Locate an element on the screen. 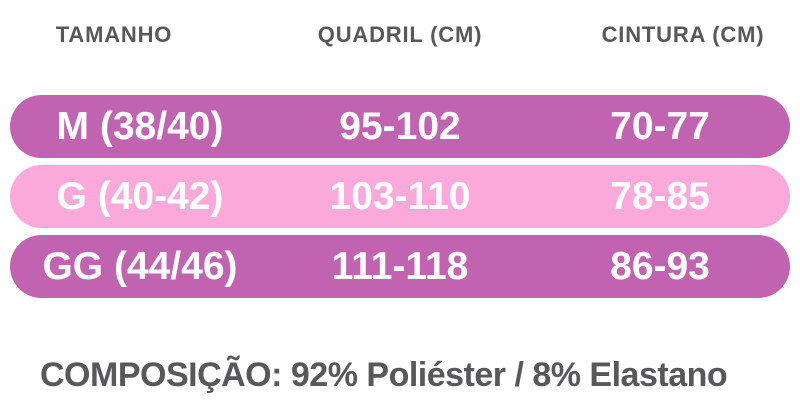 This screenshot has width=800, height=415. cell-size-label: G (40-42) is located at coordinates (140, 196).